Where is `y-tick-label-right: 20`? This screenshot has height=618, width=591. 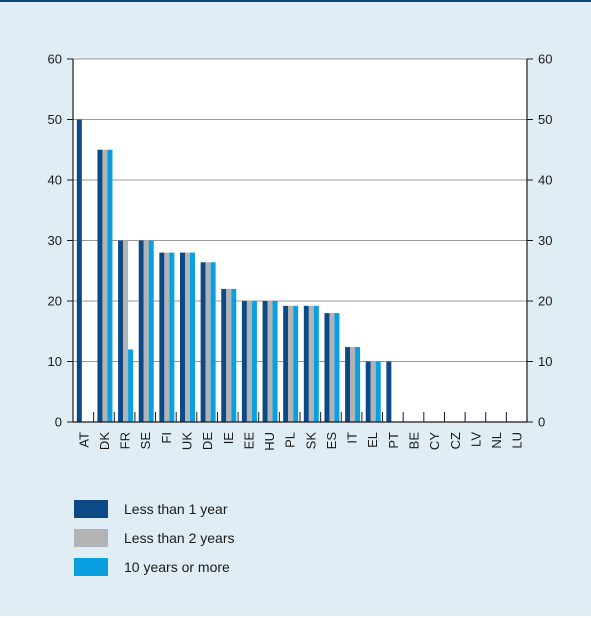 y-tick-label-right: 20 is located at coordinates (545, 301).